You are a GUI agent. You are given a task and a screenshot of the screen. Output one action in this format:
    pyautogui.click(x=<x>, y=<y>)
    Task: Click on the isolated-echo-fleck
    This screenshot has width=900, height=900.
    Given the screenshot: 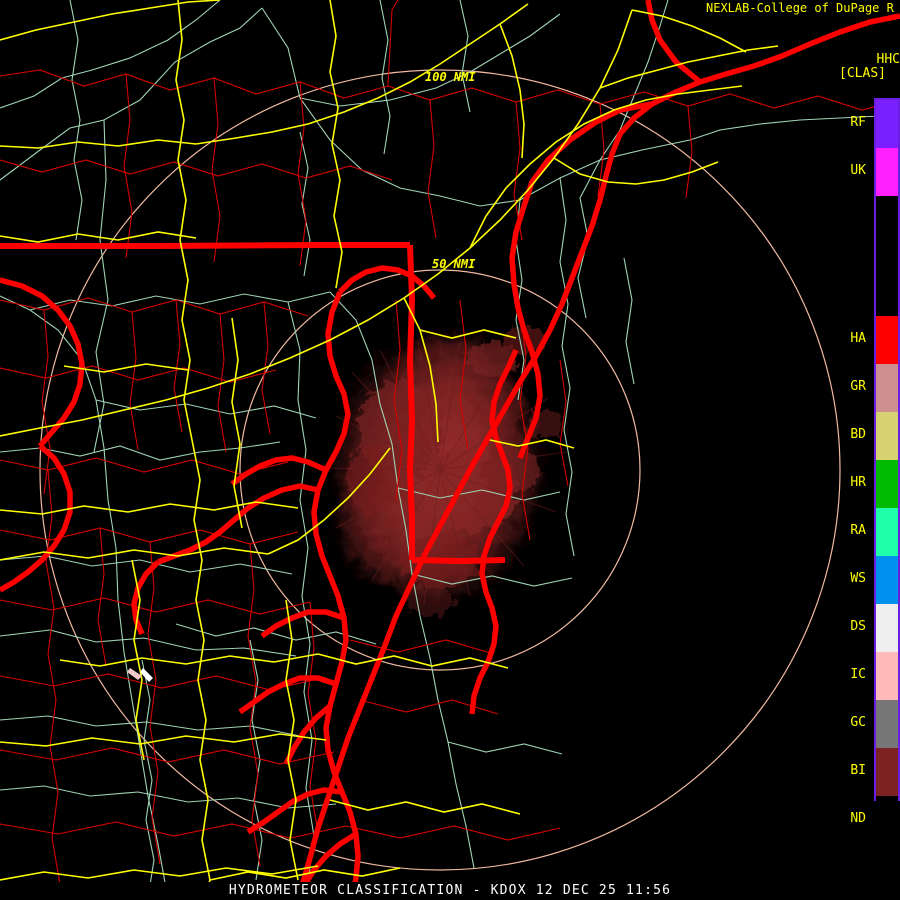 What is the action you would take?
    pyautogui.click(x=140, y=675)
    